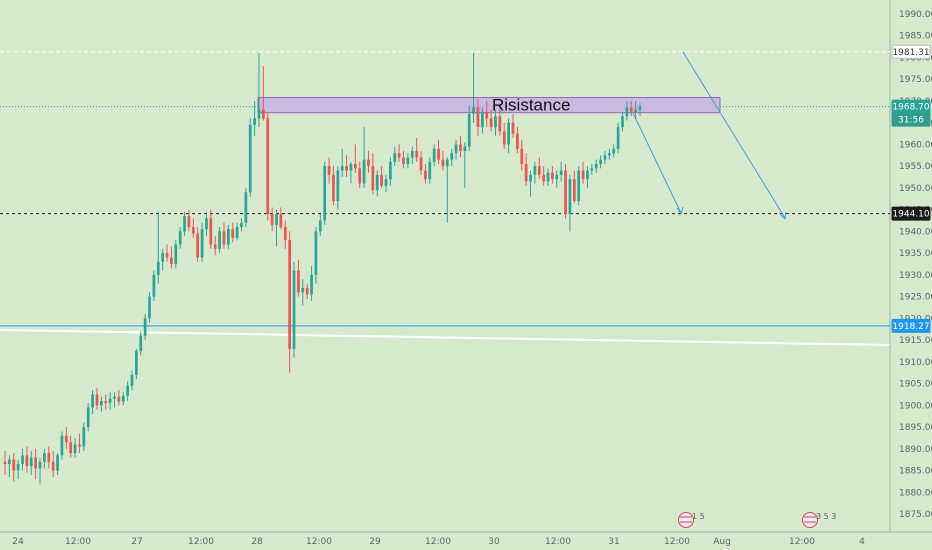 The image size is (932, 550). I want to click on y-tick-label: 1880.00, so click(915, 493).